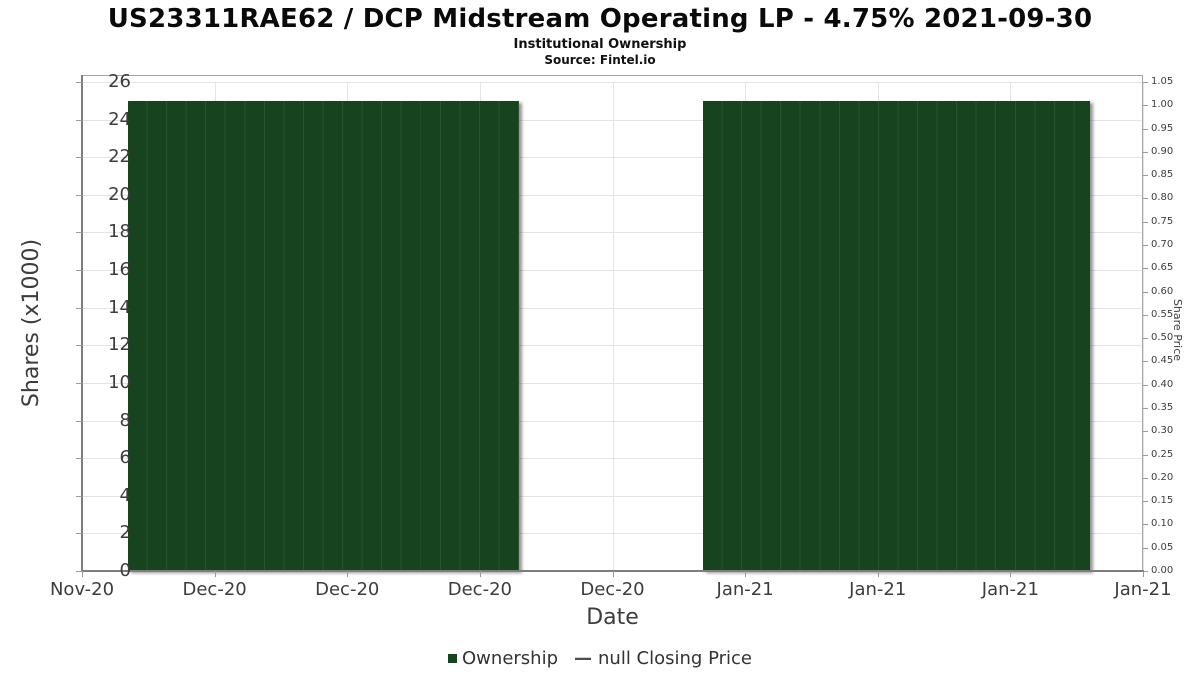 This screenshot has height=675, width=1200. What do you see at coordinates (510, 658) in the screenshot?
I see `legend-label-ownership: Ownership` at bounding box center [510, 658].